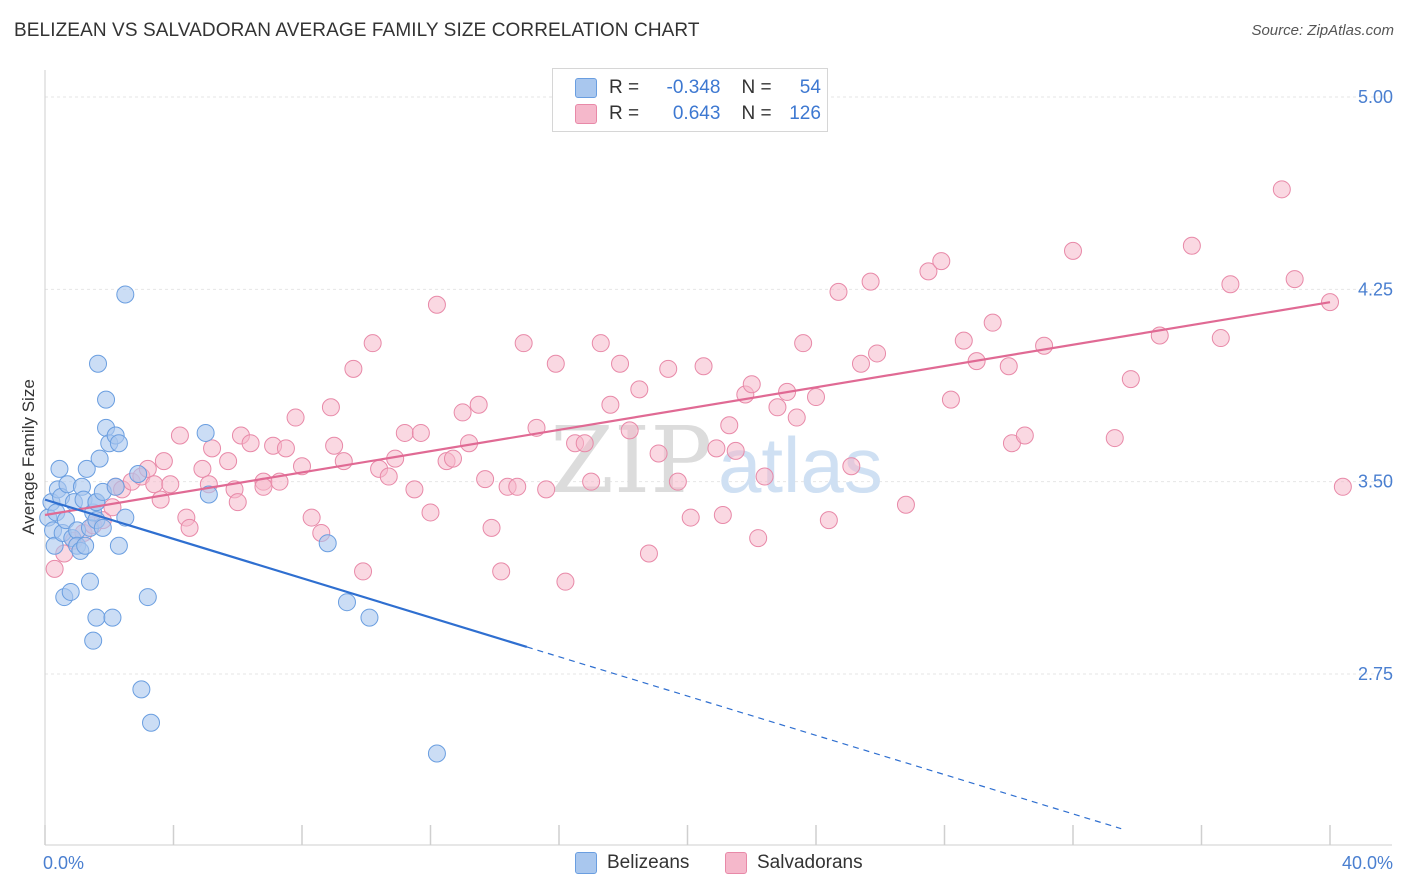  Describe the element at coordinates (1367, 863) in the screenshot. I see `x-tick-label-max: 40.0%` at that location.